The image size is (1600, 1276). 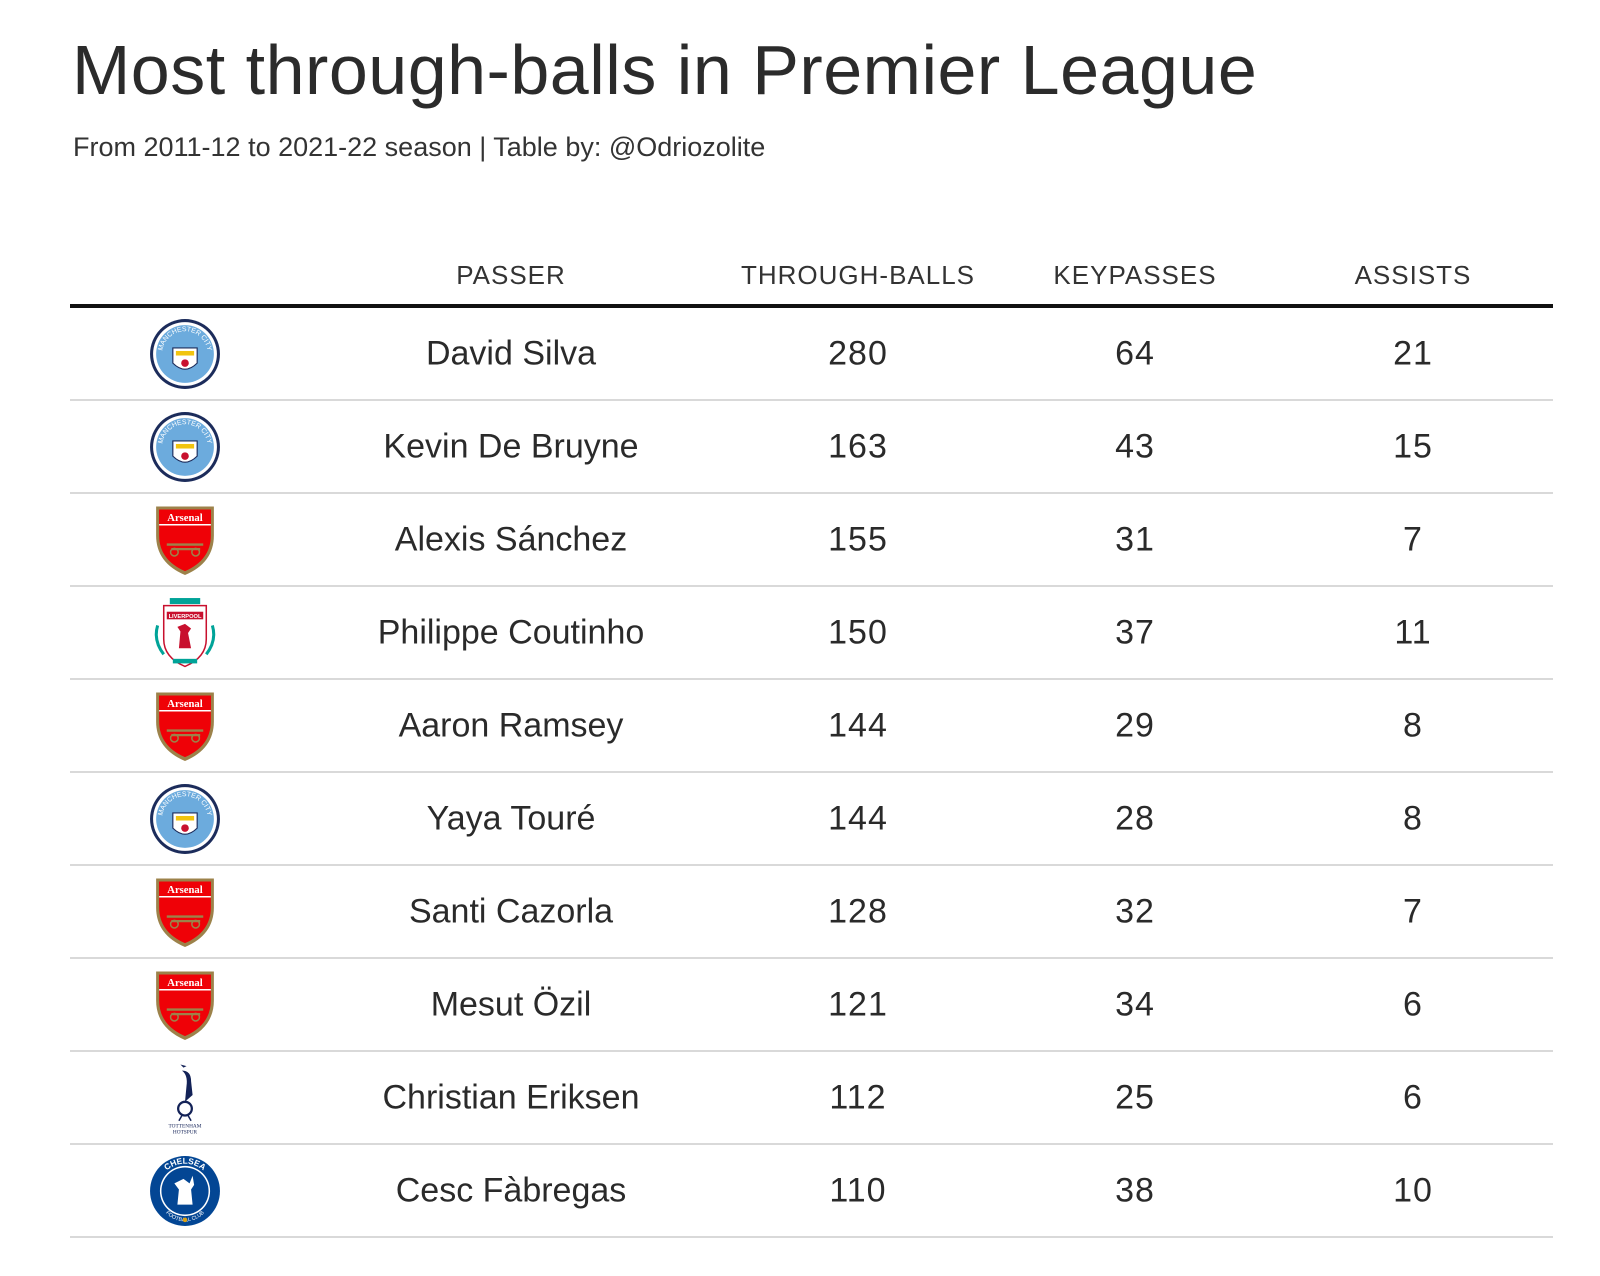 I want to click on passer-name: Christian Eriksen, so click(x=511, y=1097).